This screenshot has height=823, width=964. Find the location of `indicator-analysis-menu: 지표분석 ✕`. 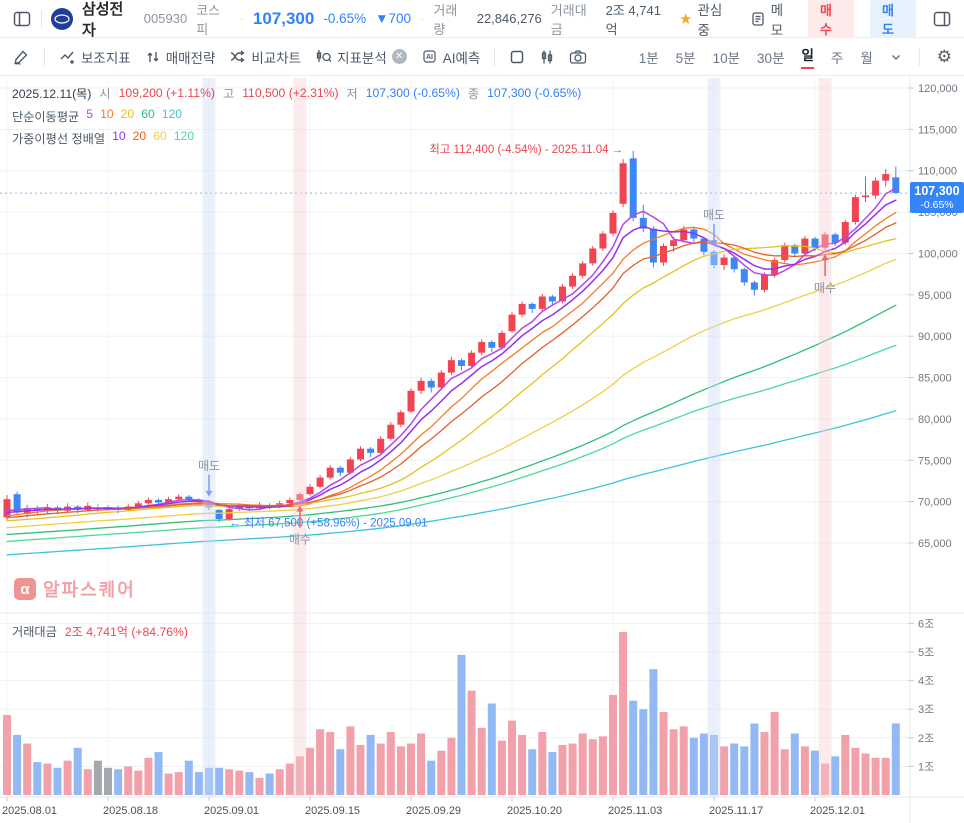

indicator-analysis-menu: 지표분석 ✕ is located at coordinates (361, 57).